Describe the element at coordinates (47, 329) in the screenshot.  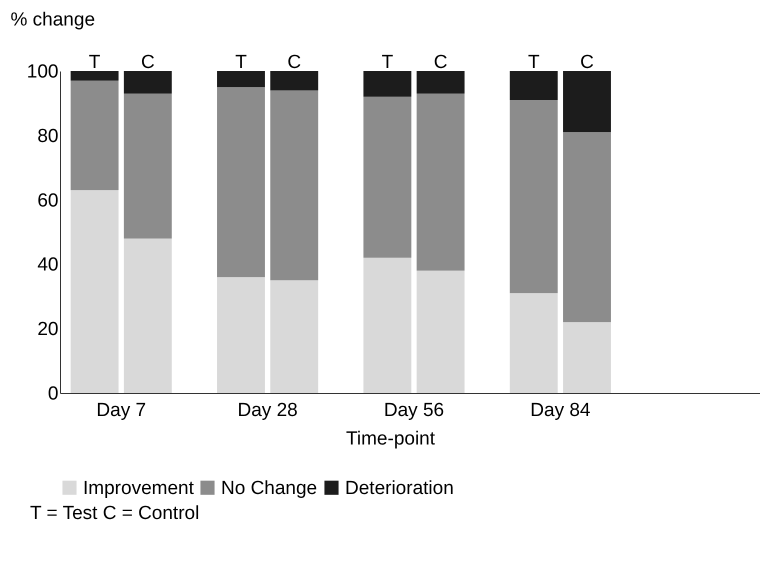
I see `y-tick-label: 20` at that location.